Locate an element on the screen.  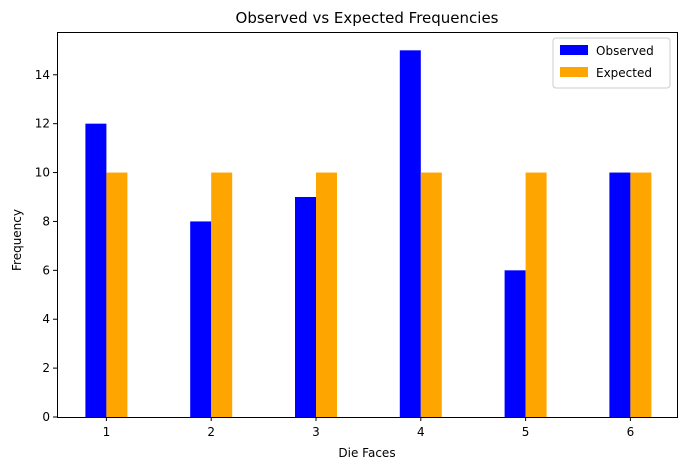
x-tick-label-4: 4 is located at coordinates (421, 432).